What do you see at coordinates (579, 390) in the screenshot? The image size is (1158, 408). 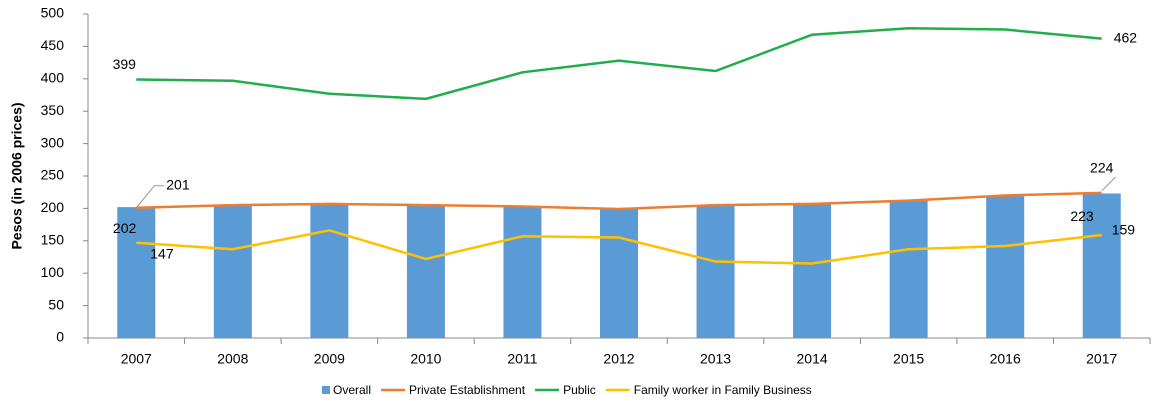 I see `legend-label: Public` at bounding box center [579, 390].